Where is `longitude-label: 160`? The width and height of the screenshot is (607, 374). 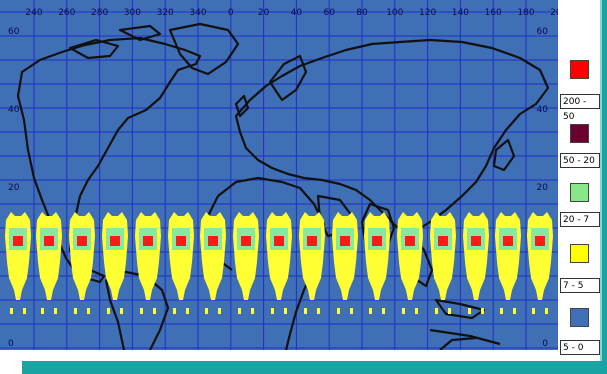 longitude-label: 160 is located at coordinates (493, 13).